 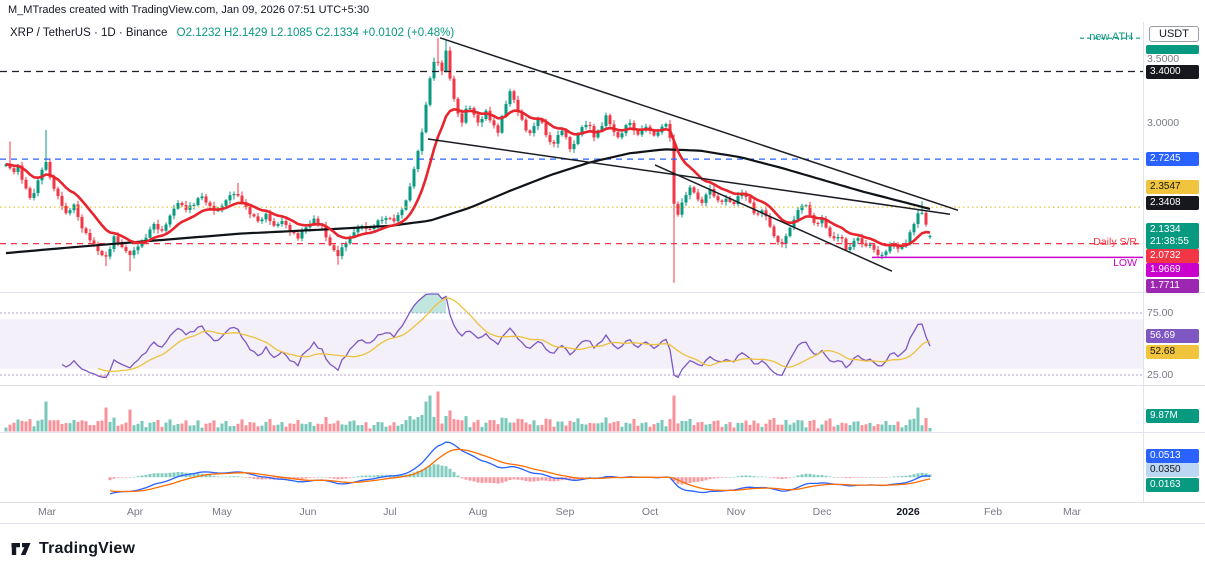 What do you see at coordinates (87, 548) in the screenshot?
I see `brand-text: TradingView` at bounding box center [87, 548].